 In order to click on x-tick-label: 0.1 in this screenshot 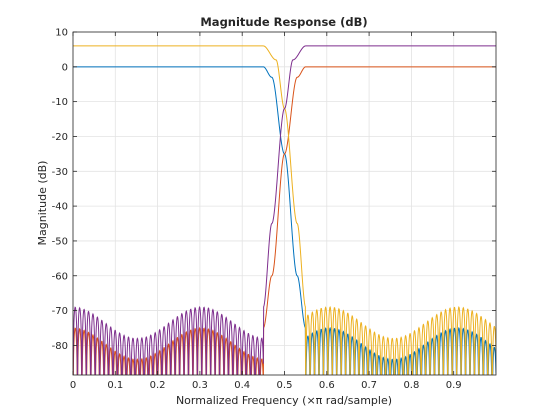, I will do `click(115, 385)`.